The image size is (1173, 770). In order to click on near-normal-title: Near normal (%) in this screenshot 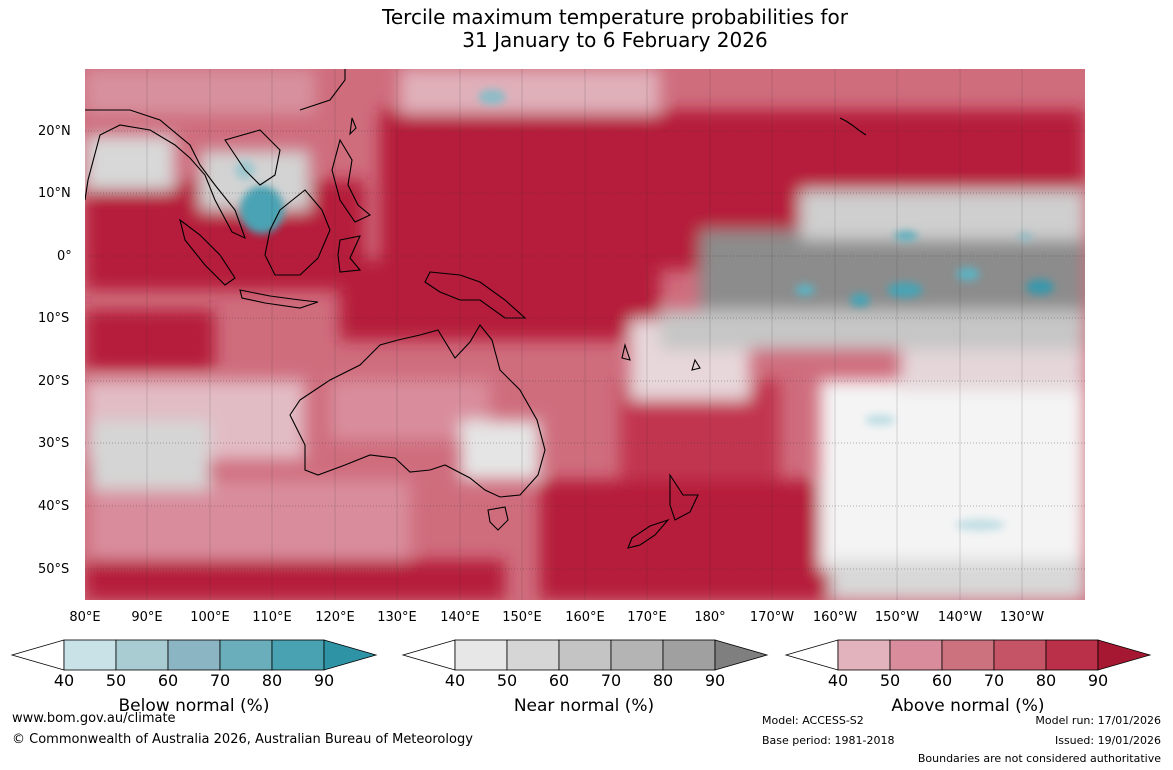, I will do `click(584, 706)`.